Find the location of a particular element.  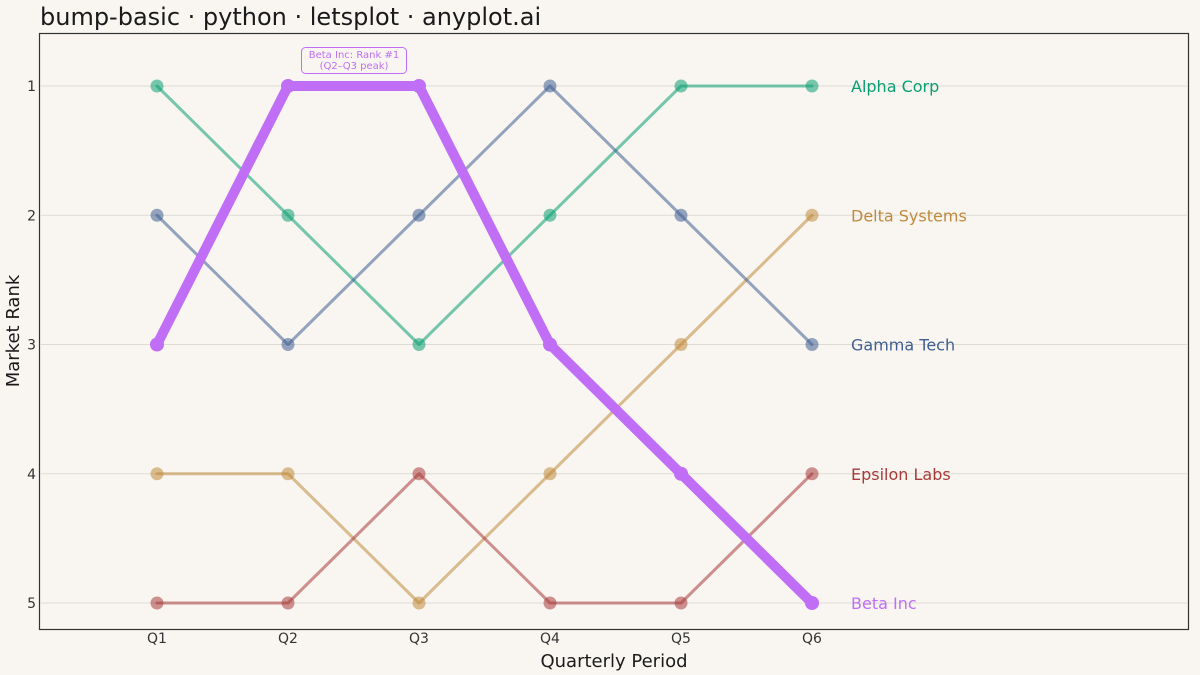

annotation-box is located at coordinates (354, 60).